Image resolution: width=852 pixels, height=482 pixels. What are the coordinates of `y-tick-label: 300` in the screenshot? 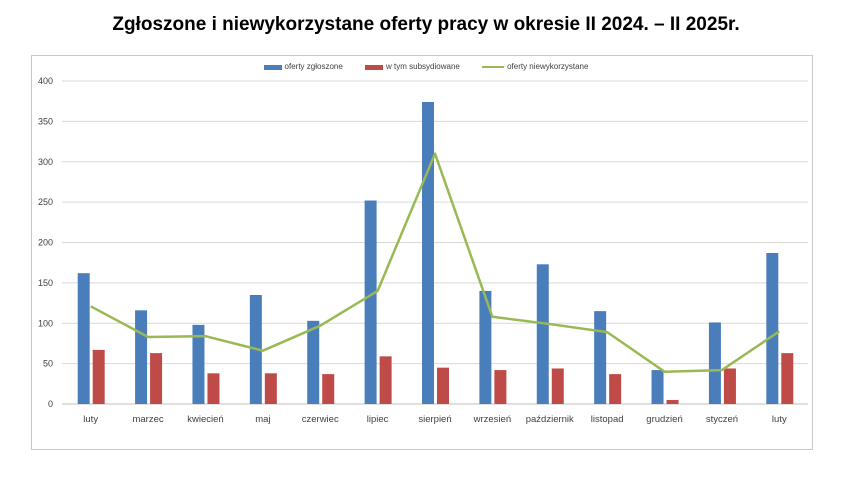 It's located at (45, 162).